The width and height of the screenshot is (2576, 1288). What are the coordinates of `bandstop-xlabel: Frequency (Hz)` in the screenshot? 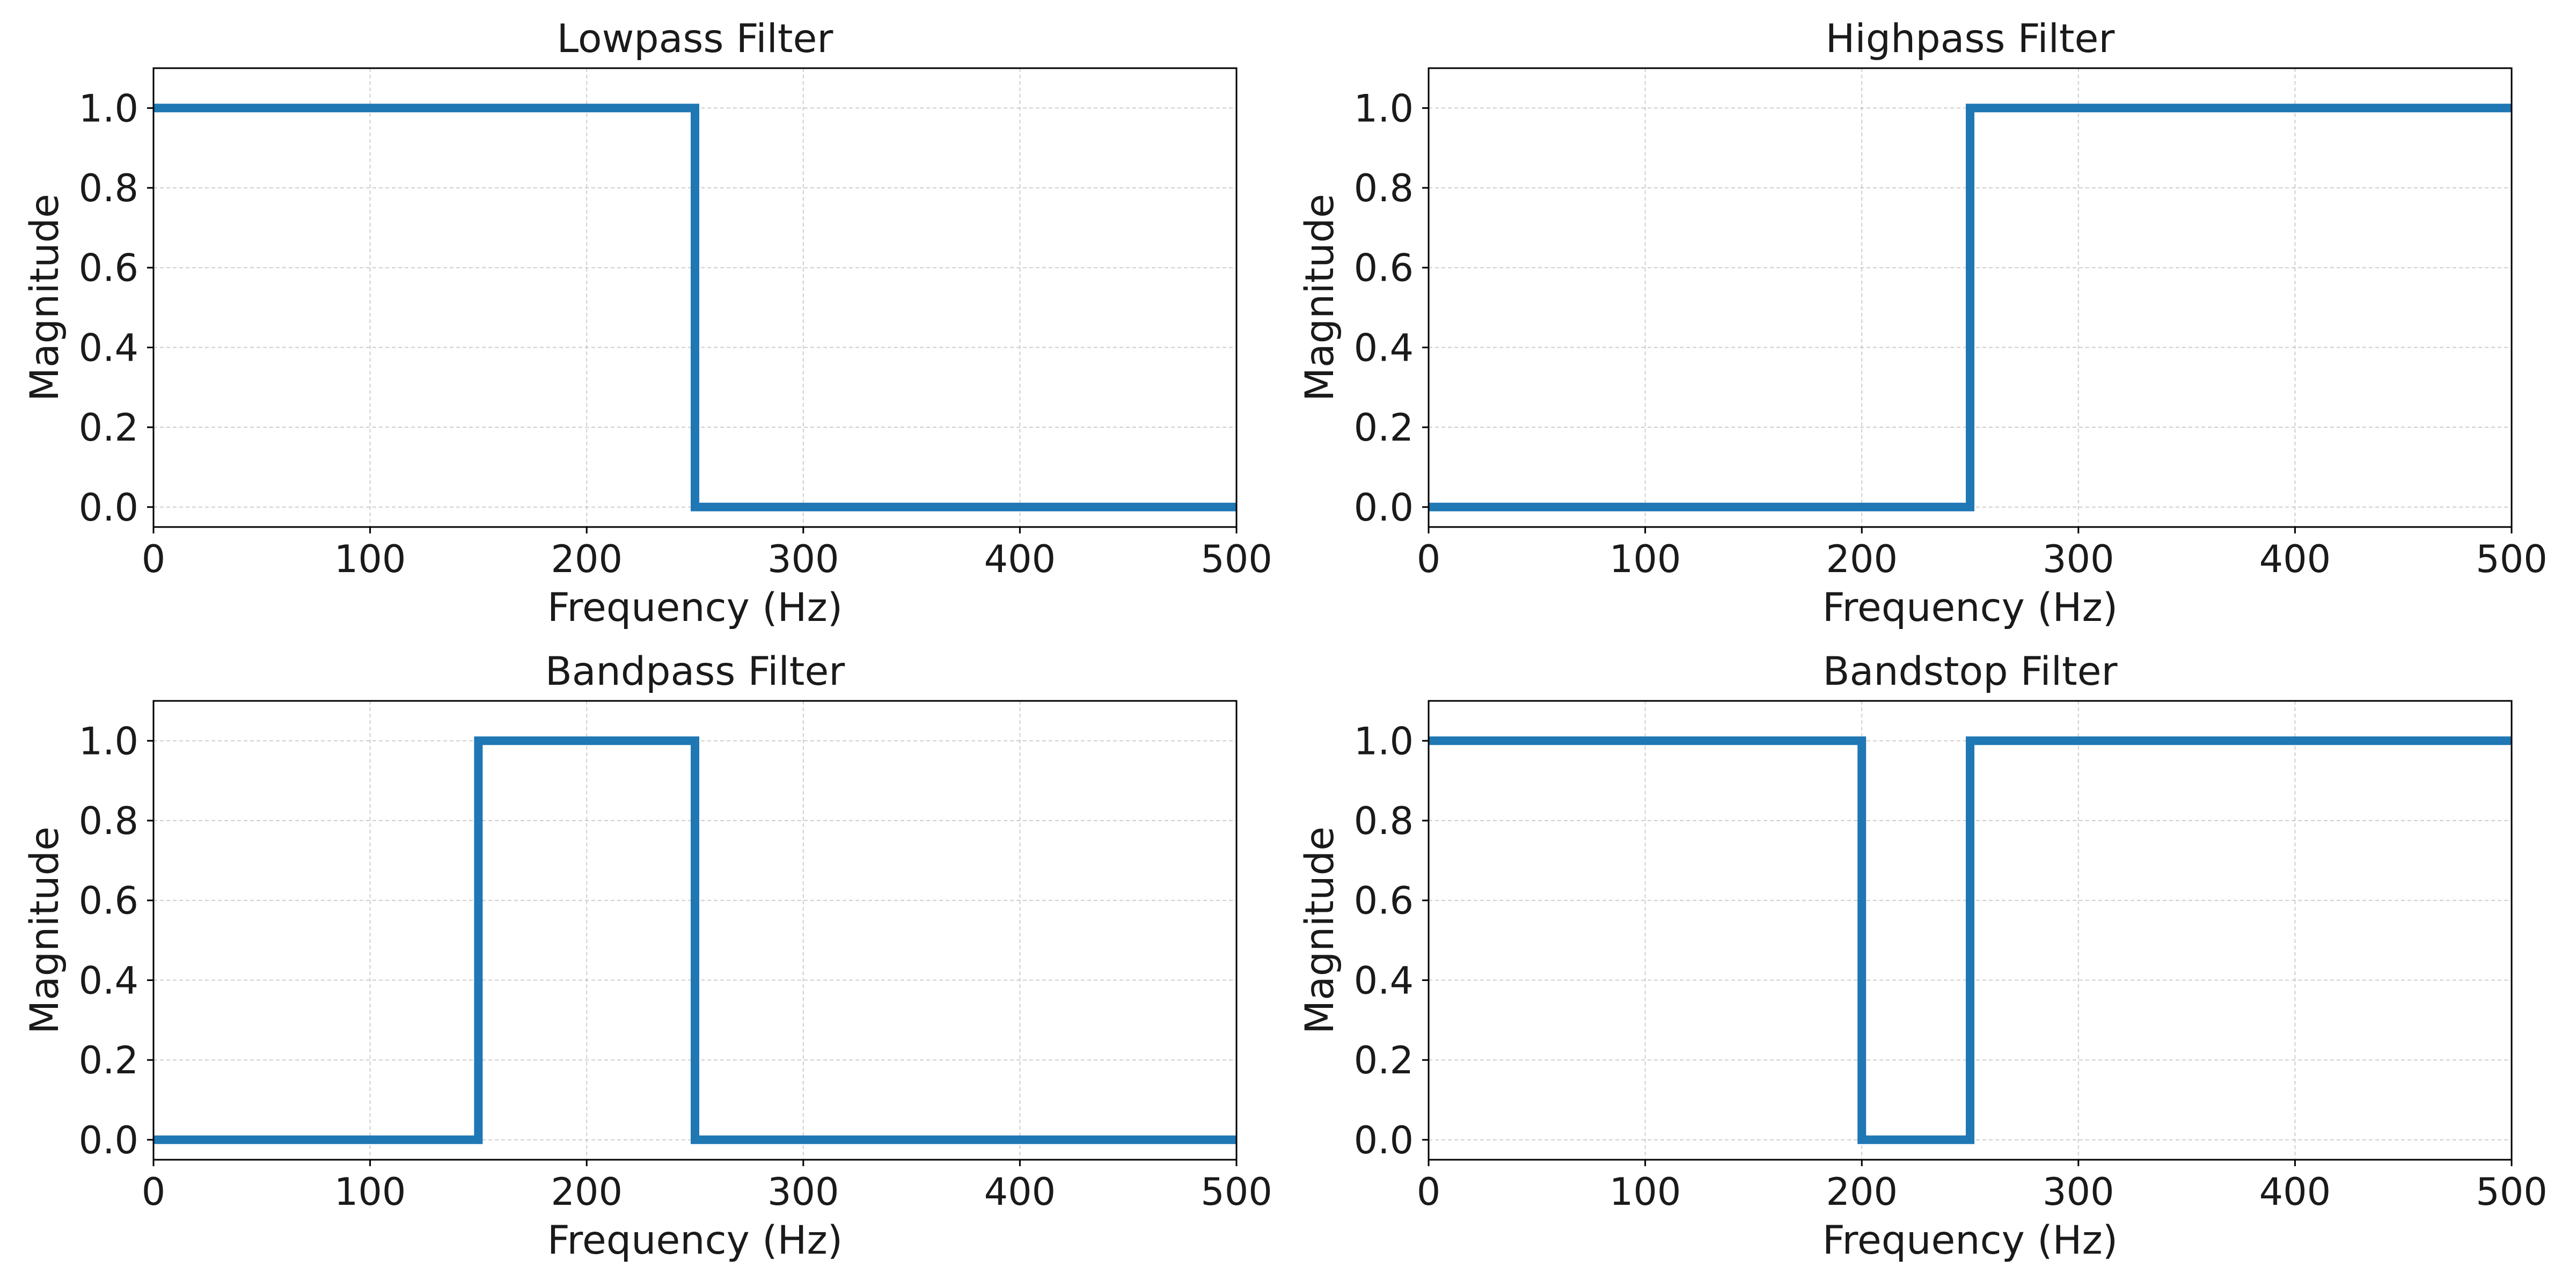 It's located at (1970, 1240).